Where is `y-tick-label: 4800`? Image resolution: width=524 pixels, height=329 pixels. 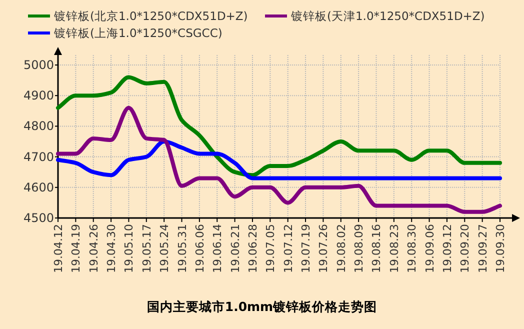 y-tick-label: 4800 is located at coordinates (38, 126).